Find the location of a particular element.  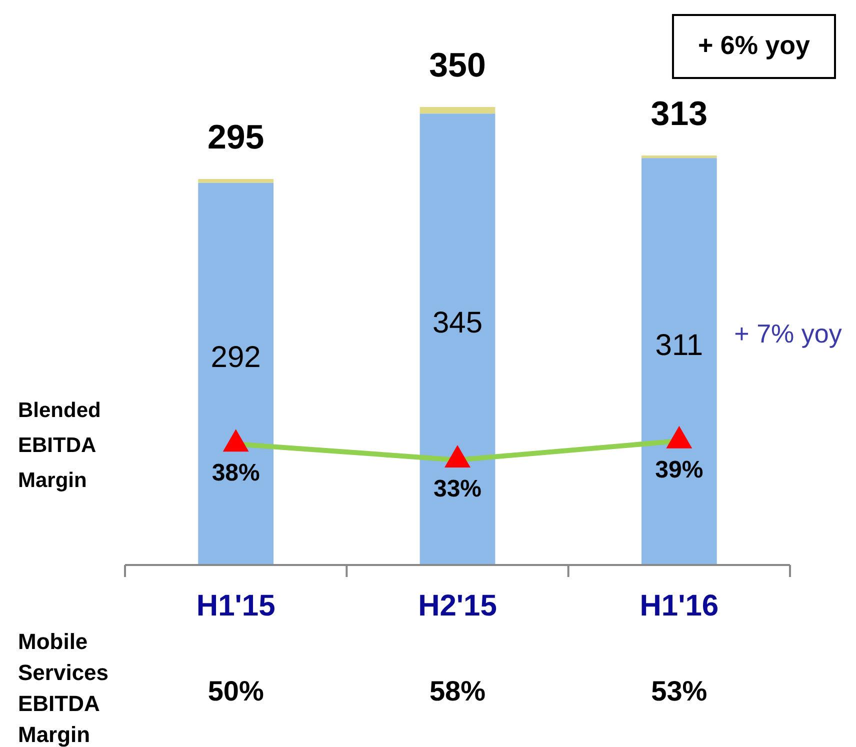

annotation: + 7% yoy is located at coordinates (788, 333).